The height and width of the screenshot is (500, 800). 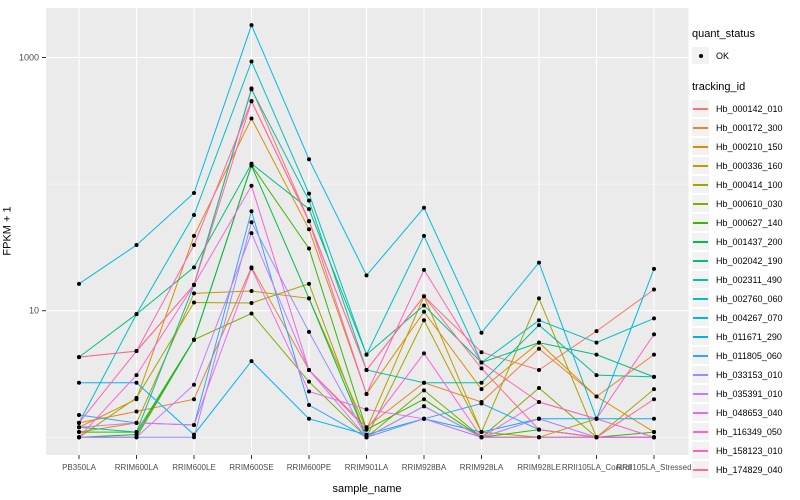 I want to click on legend-item-label: Hb_000142_010, so click(x=749, y=108).